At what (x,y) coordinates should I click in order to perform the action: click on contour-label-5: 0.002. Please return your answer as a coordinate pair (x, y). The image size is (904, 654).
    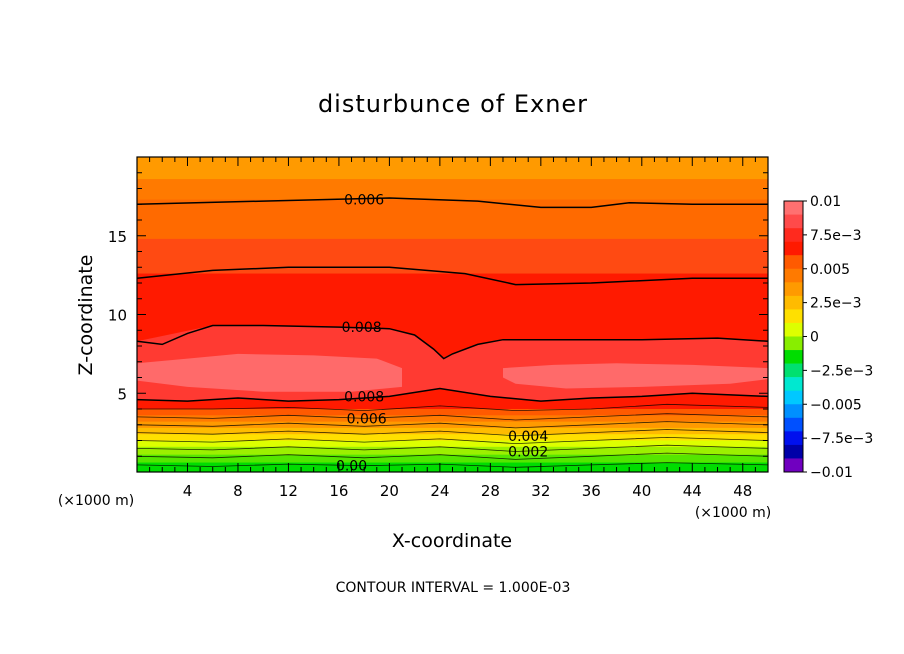
    Looking at the image, I should click on (528, 453).